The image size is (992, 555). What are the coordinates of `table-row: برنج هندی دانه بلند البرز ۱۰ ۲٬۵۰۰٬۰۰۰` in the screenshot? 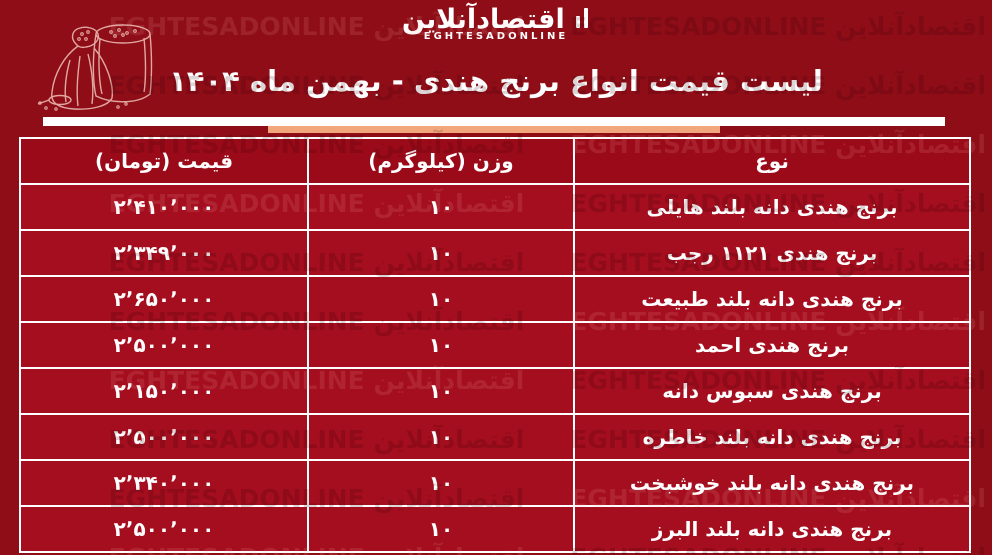 It's located at (495, 529).